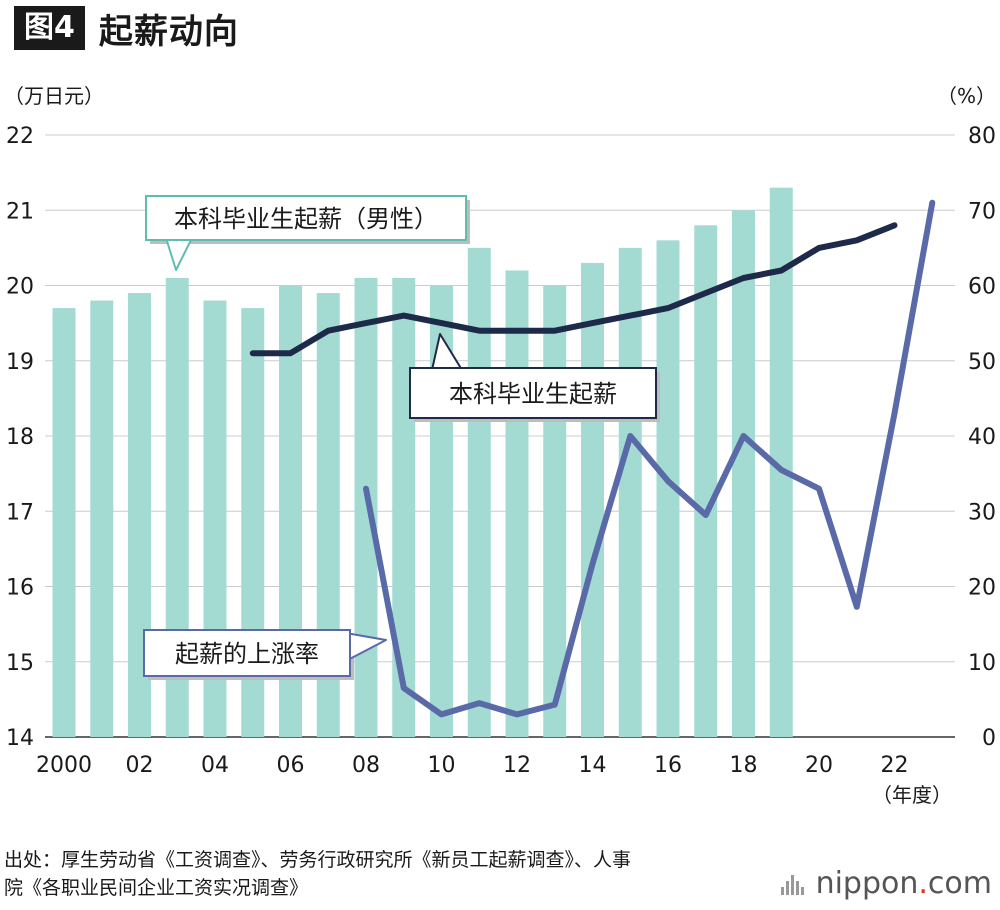 This screenshot has height=910, width=1000. I want to click on source-line-2: 院《各职业民间企业工资实况调查》, so click(156, 888).